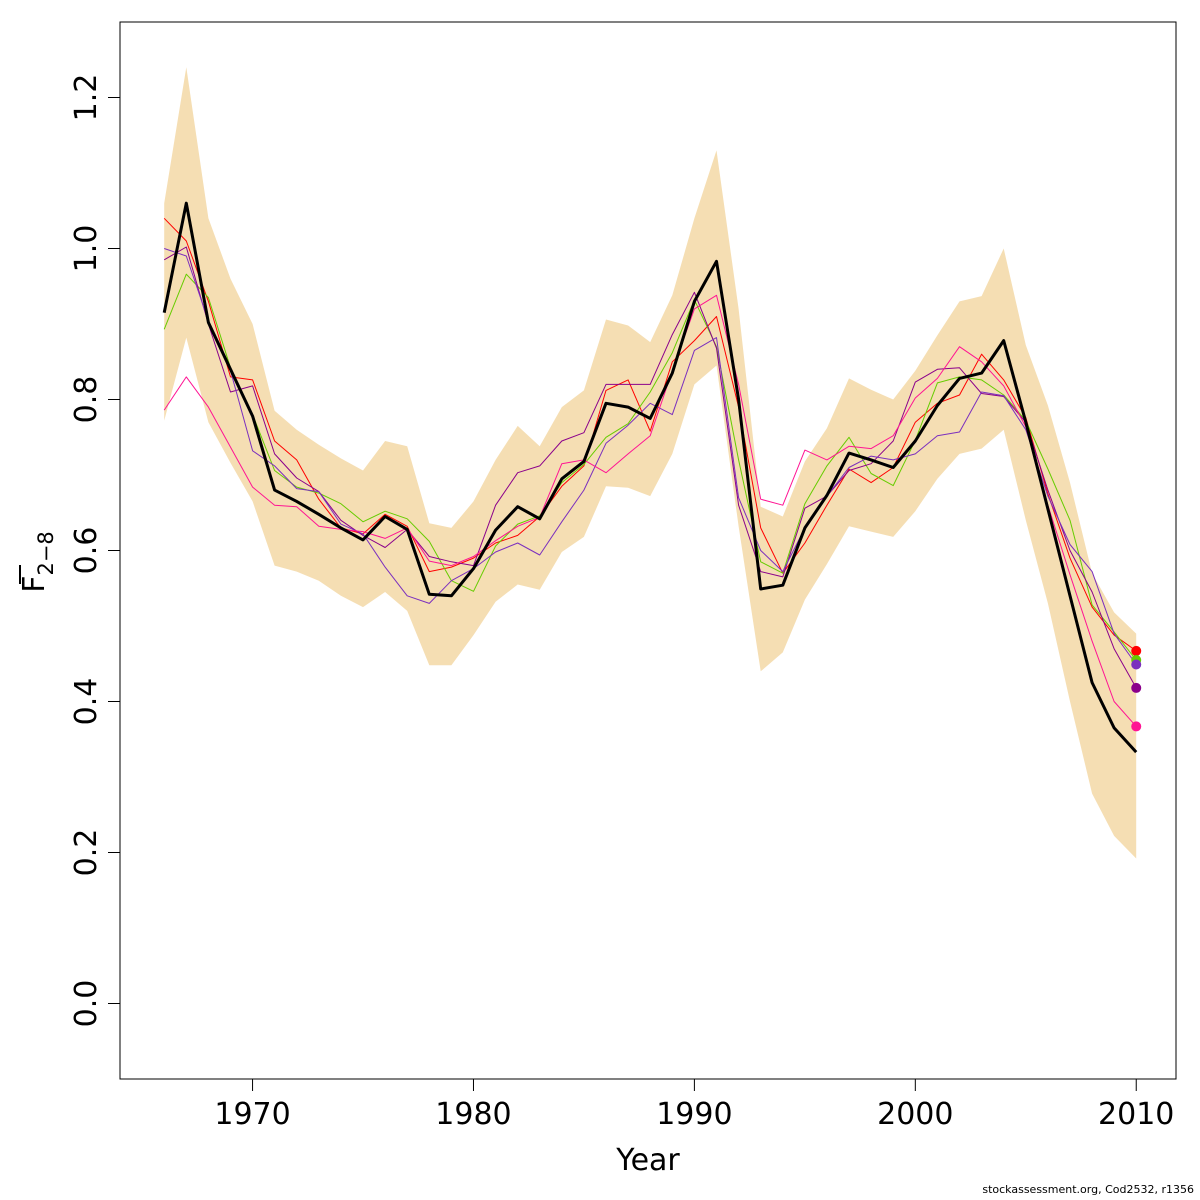 The image size is (1200, 1200). I want to click on y-tick-label: 1.0, so click(86, 249).